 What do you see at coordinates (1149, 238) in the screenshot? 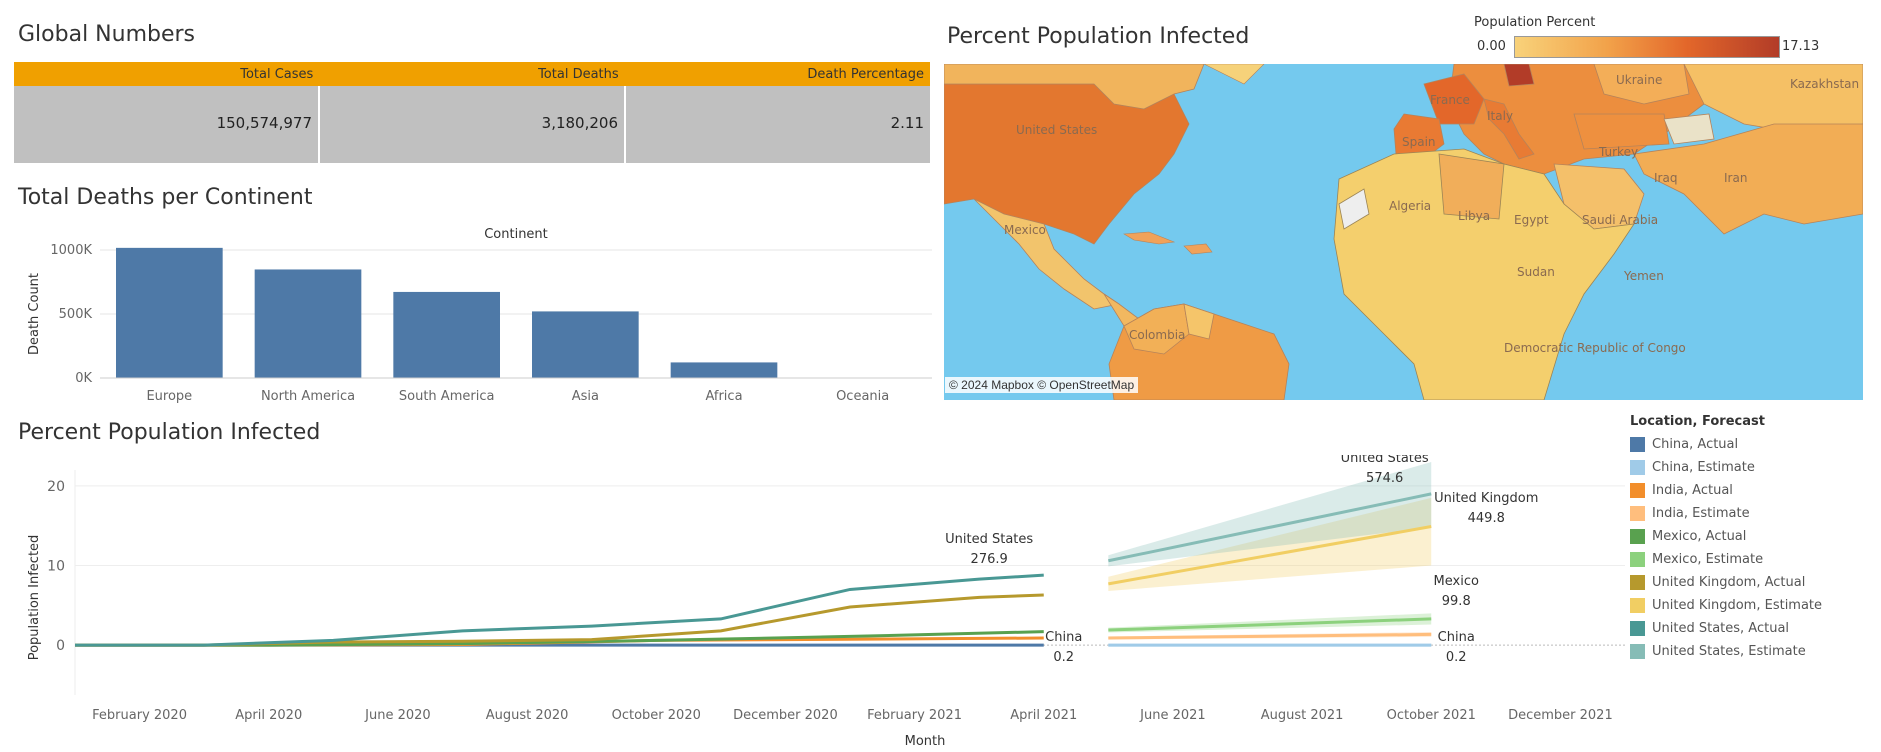
I see `map-cuba` at bounding box center [1149, 238].